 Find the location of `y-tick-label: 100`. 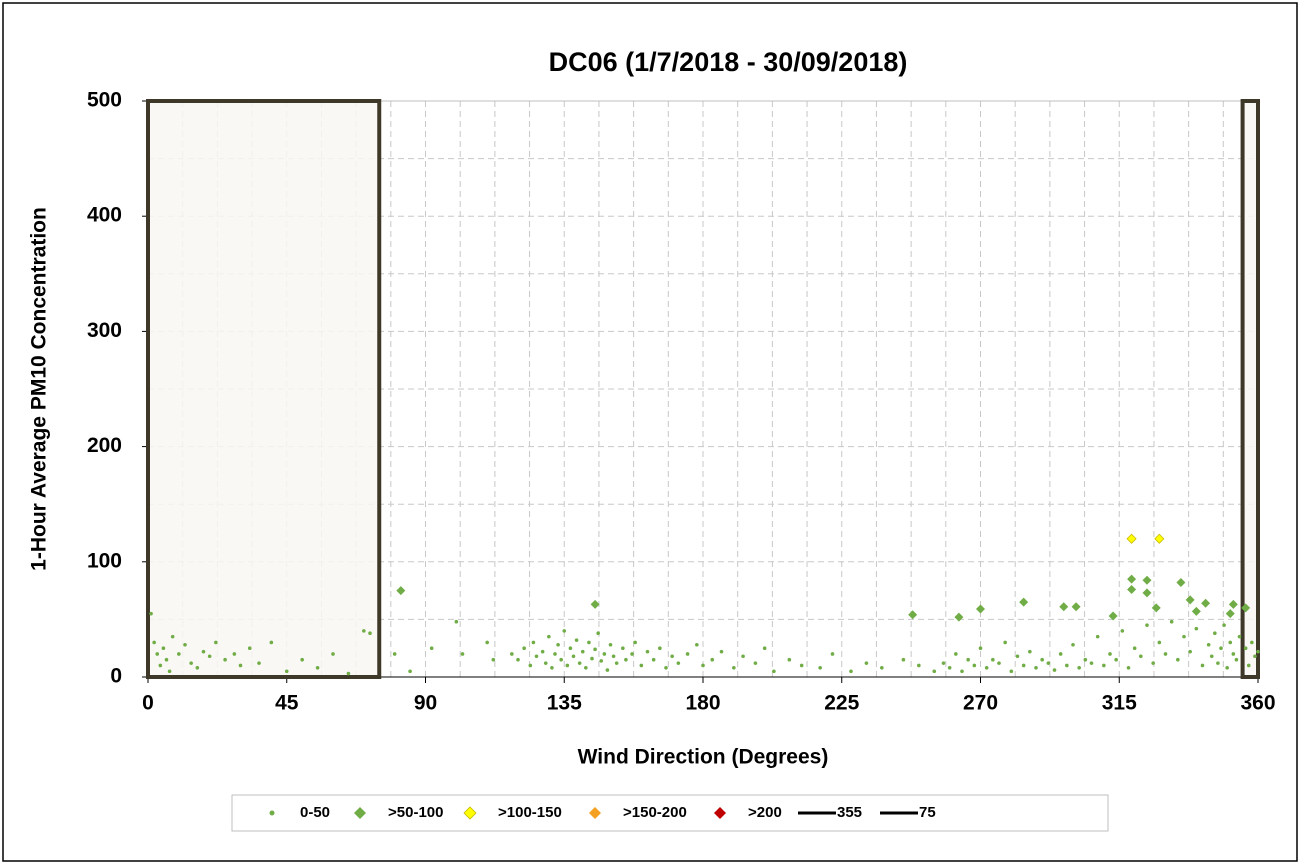

y-tick-label: 100 is located at coordinates (104, 560).